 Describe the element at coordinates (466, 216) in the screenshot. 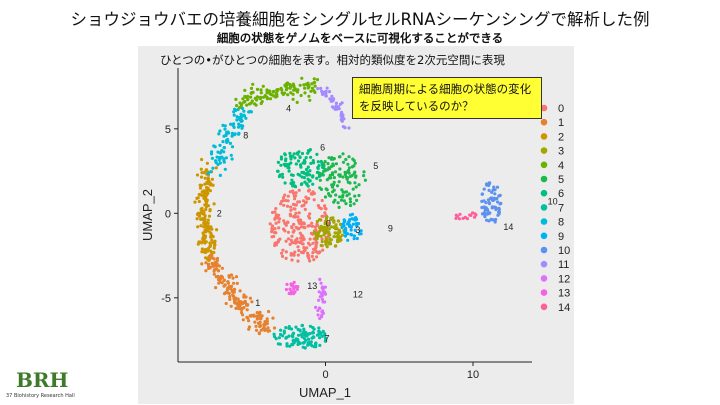

I see `cluster-14-points` at that location.